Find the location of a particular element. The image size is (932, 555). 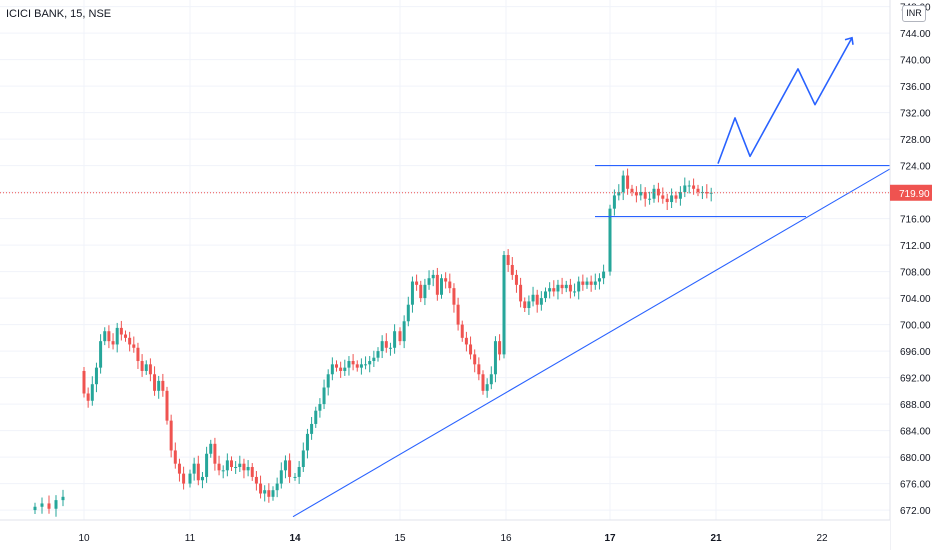

time-tick-label: 21 is located at coordinates (716, 538).